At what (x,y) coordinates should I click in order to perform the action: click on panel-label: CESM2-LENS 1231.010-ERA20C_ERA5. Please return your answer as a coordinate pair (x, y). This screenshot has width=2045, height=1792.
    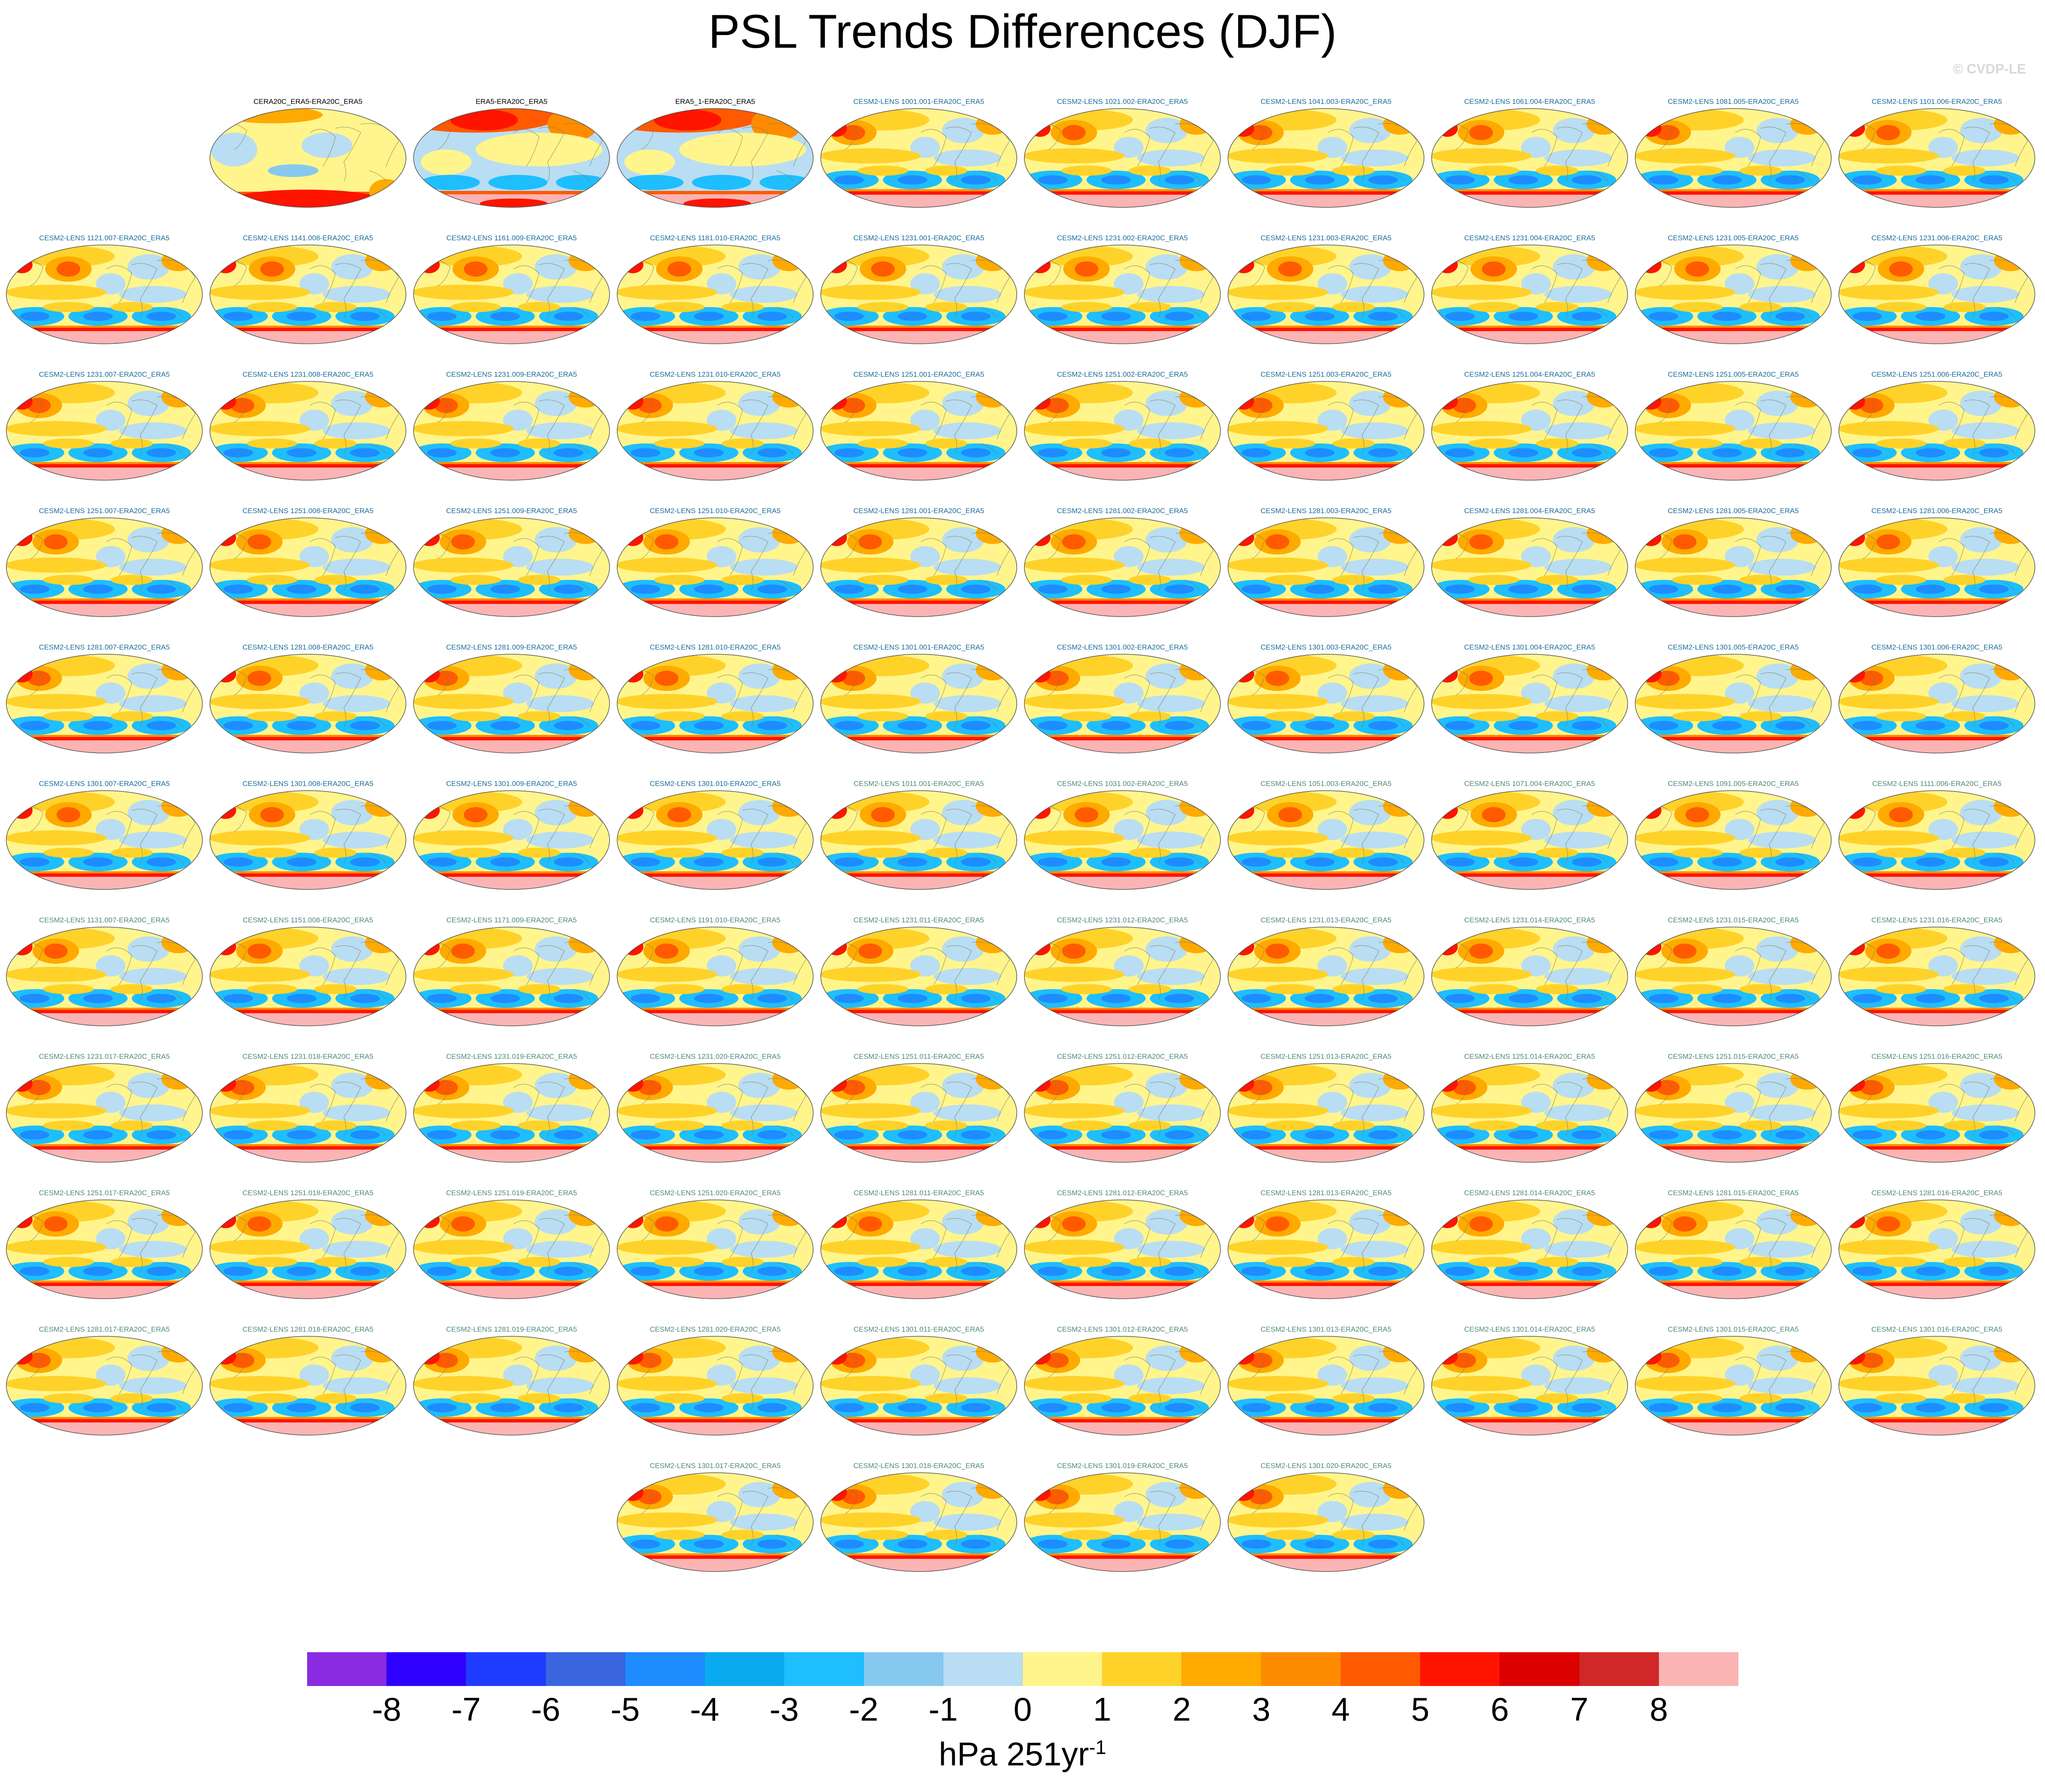
    Looking at the image, I should click on (716, 374).